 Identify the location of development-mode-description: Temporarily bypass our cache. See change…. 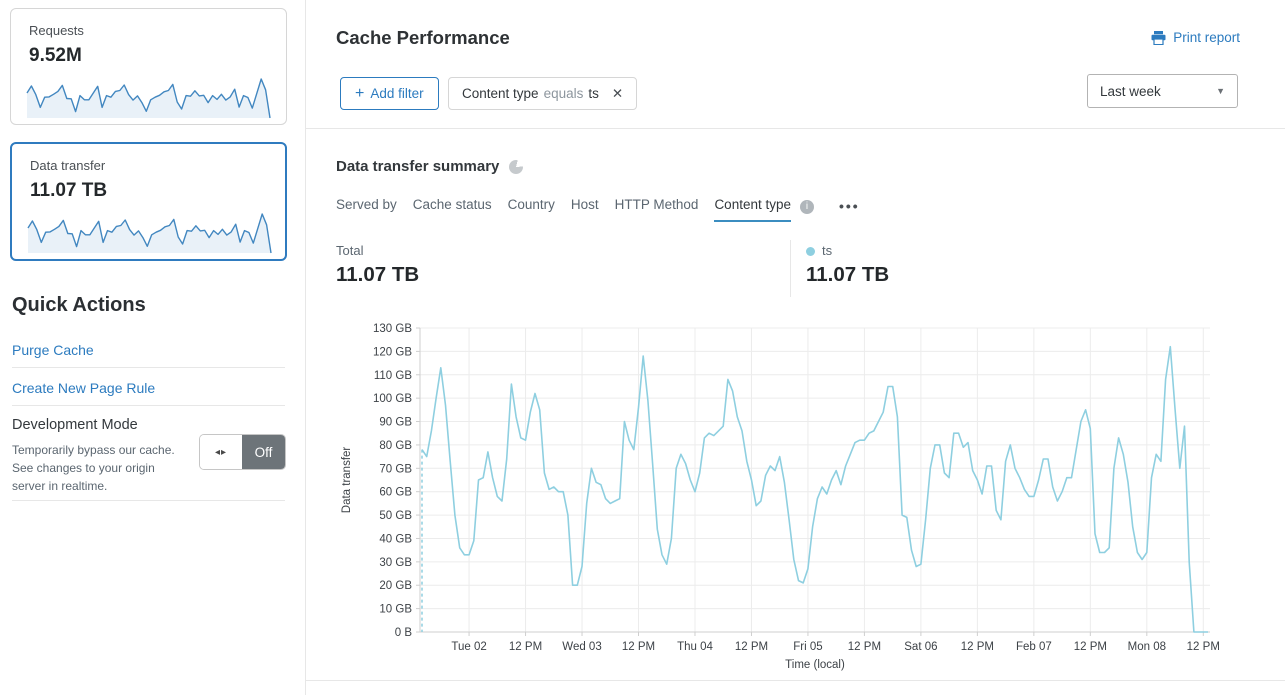
(93, 468).